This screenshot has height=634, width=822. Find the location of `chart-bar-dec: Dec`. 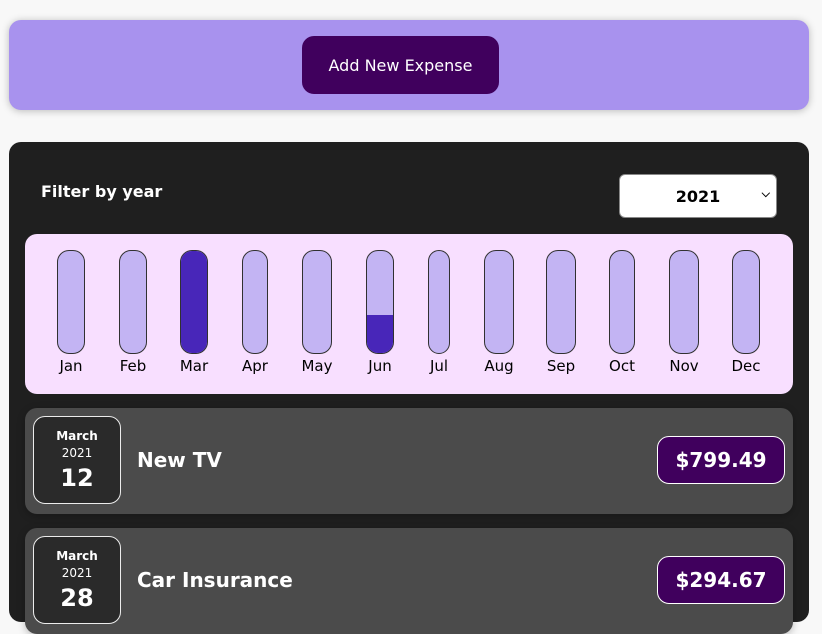

chart-bar-dec: Dec is located at coordinates (746, 315).